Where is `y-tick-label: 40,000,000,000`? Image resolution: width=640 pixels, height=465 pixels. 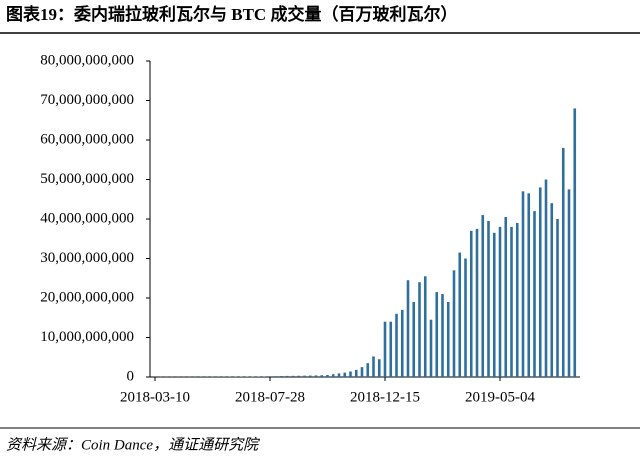 y-tick-label: 40,000,000,000 is located at coordinates (87, 218).